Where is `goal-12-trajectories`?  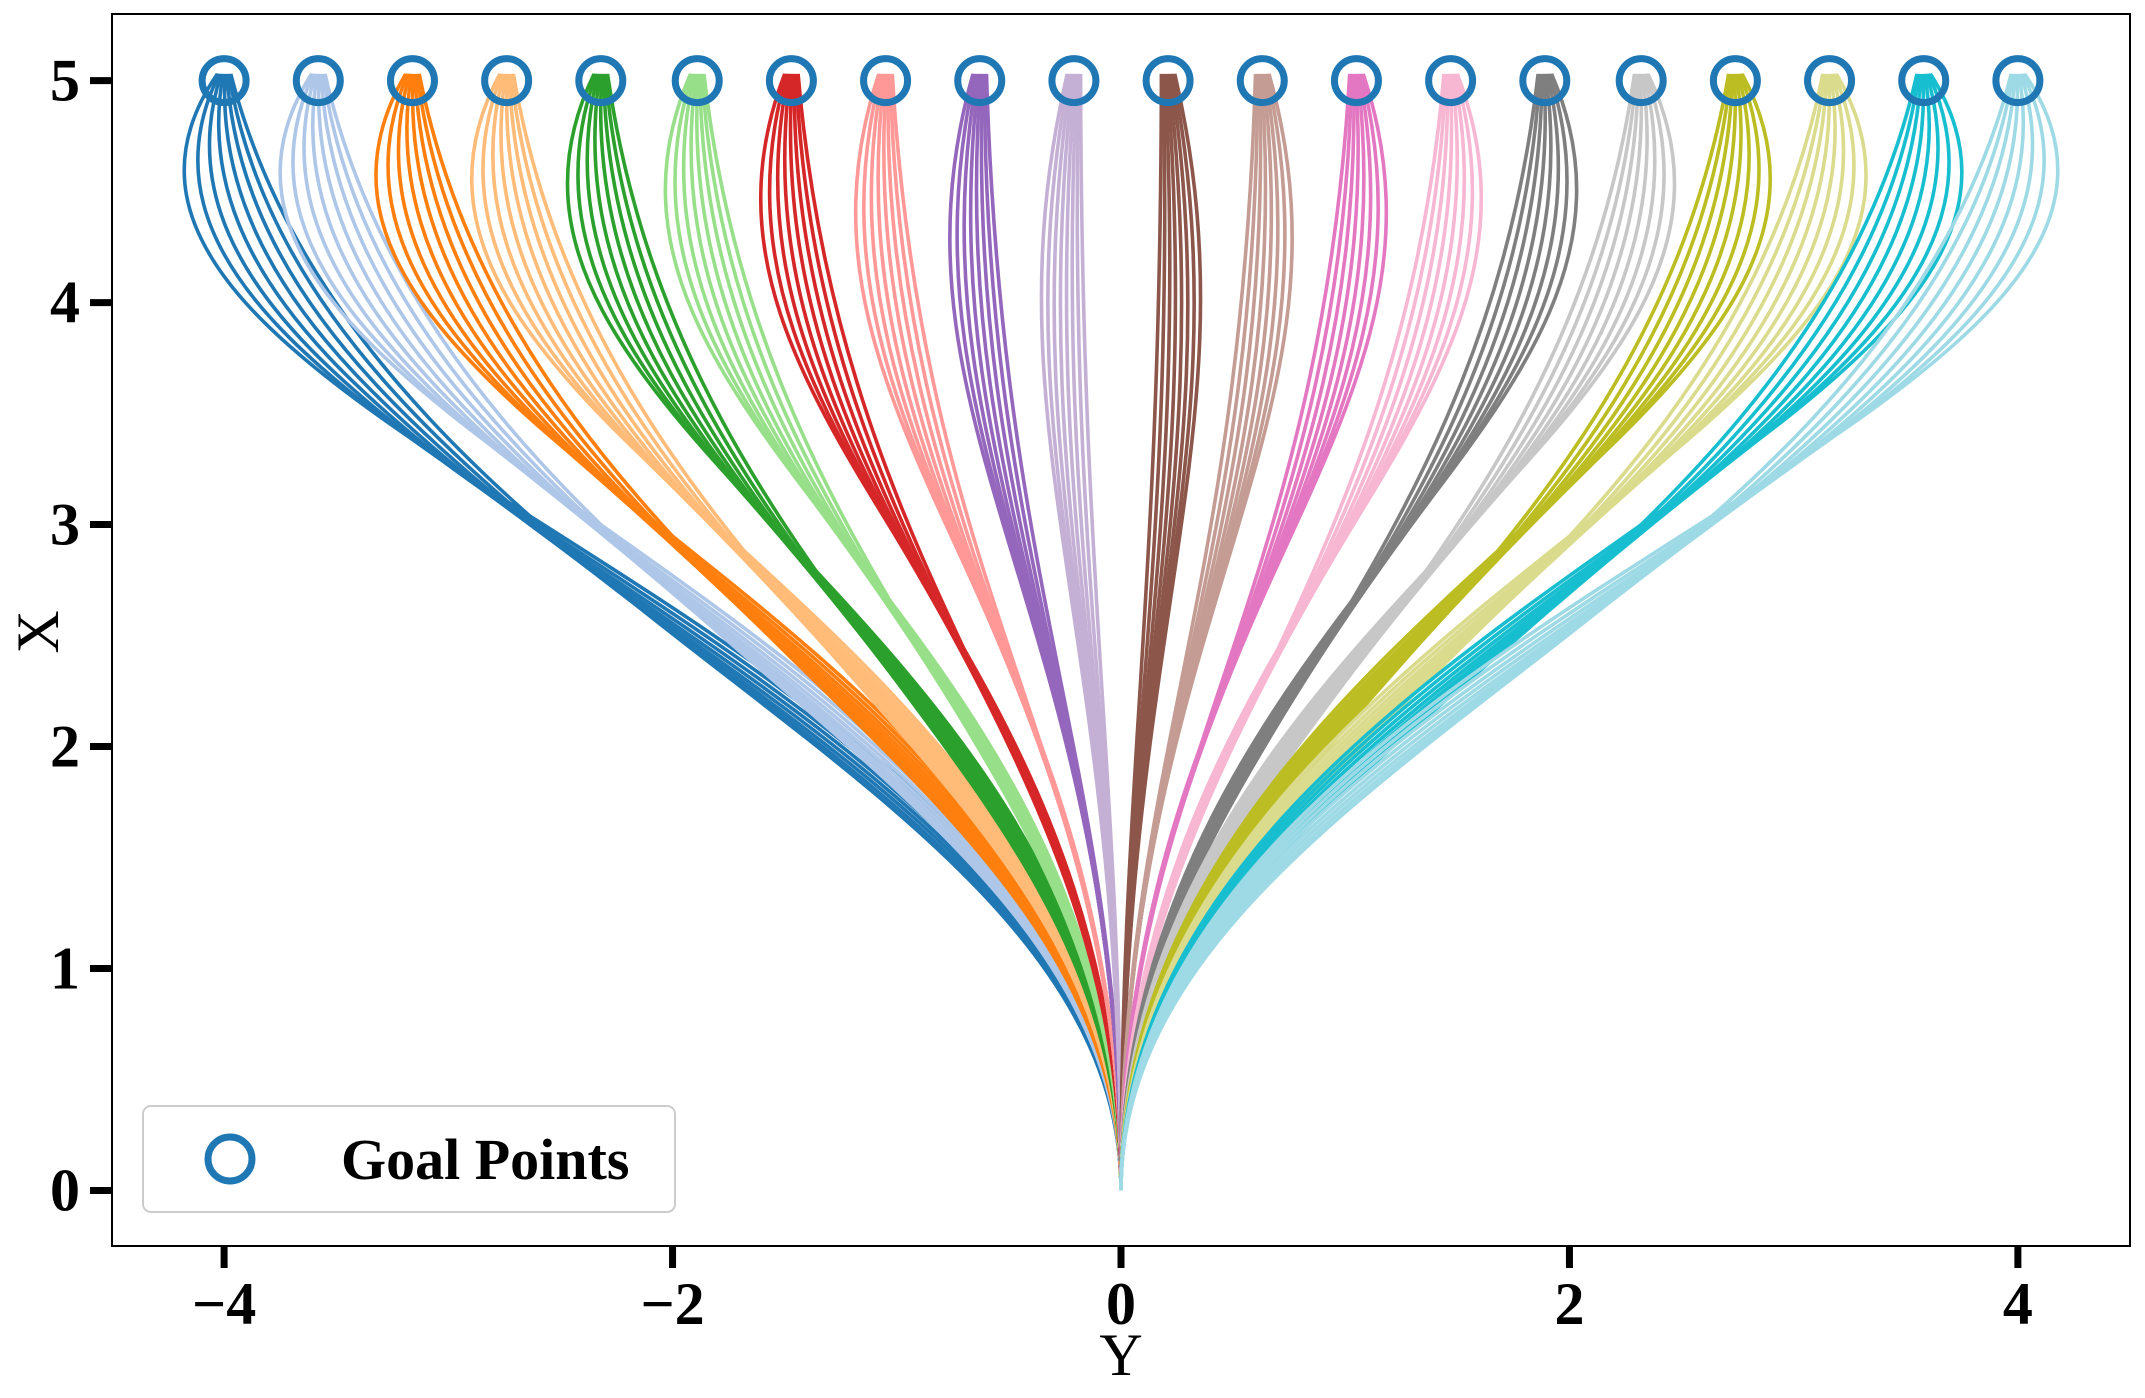
goal-12-trajectories is located at coordinates (1206, 632).